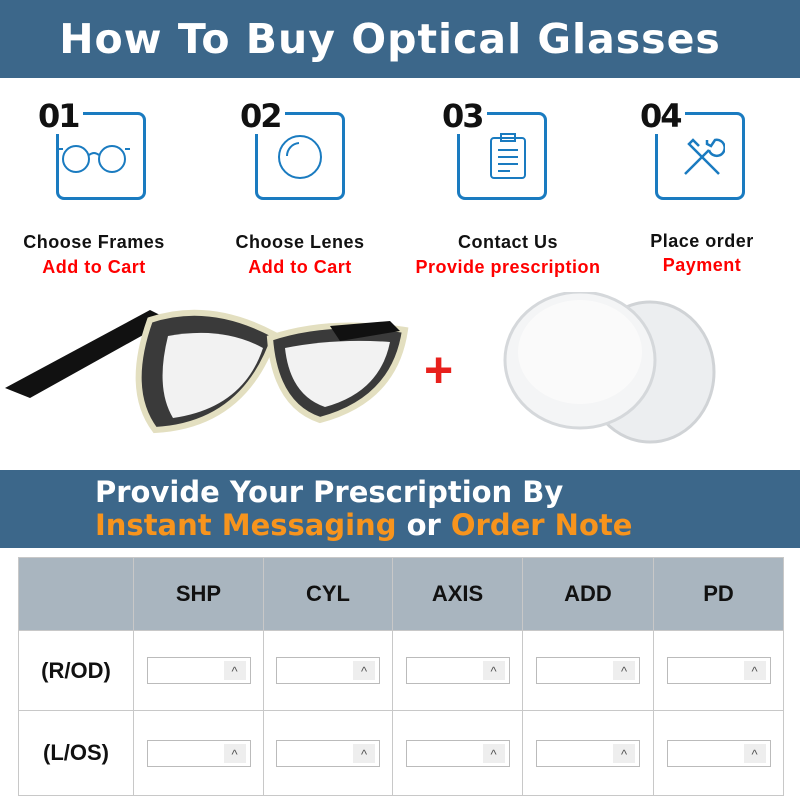  What do you see at coordinates (401, 753) in the screenshot?
I see `table-row: (L/OS) ^ ^ ^ ^ ^` at bounding box center [401, 753].